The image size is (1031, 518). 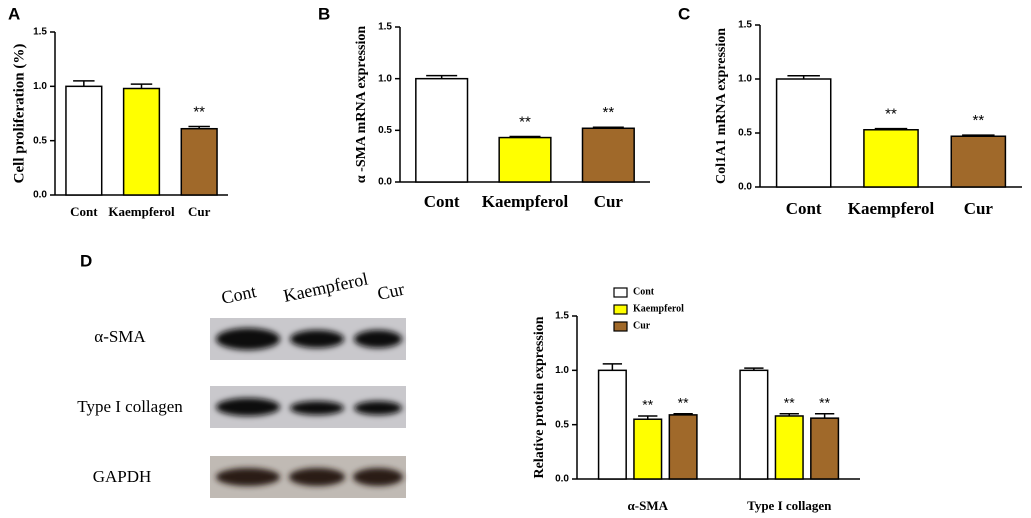 What do you see at coordinates (324, 13) in the screenshot?
I see `panel-letter: B` at bounding box center [324, 13].